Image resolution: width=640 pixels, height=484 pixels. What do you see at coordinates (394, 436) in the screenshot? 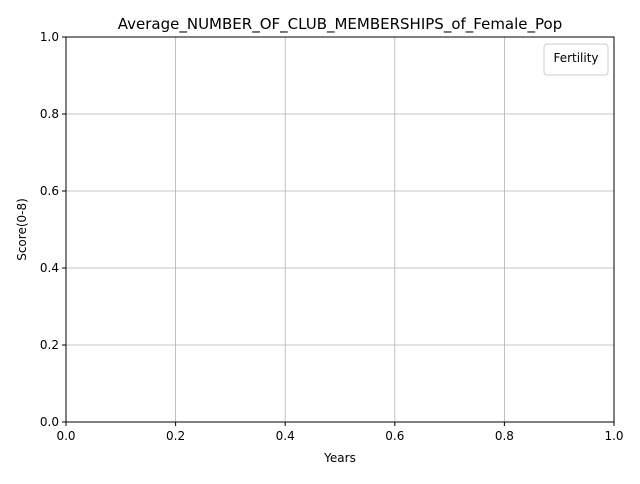
I see `x-tick-label: 0.6` at bounding box center [394, 436].